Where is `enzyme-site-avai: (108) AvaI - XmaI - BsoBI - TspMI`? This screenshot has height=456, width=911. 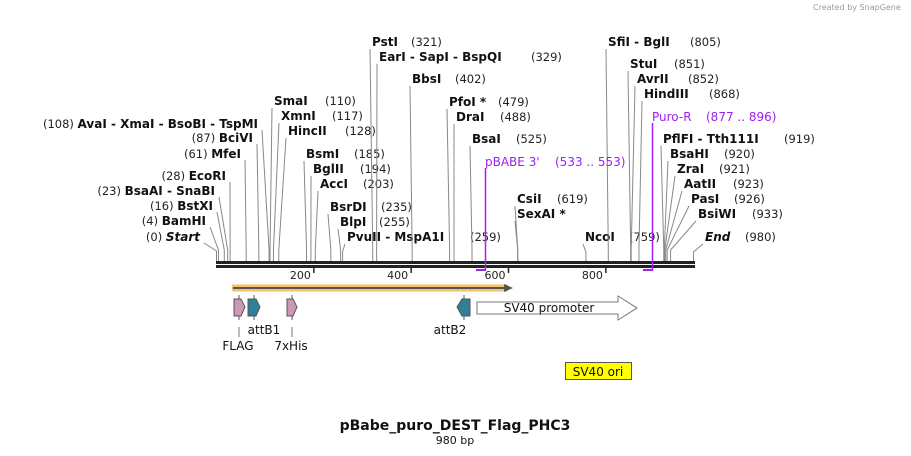
enzyme-site-avai: (108) AvaI - XmaI - BsoBI - TspMI is located at coordinates (156, 189).